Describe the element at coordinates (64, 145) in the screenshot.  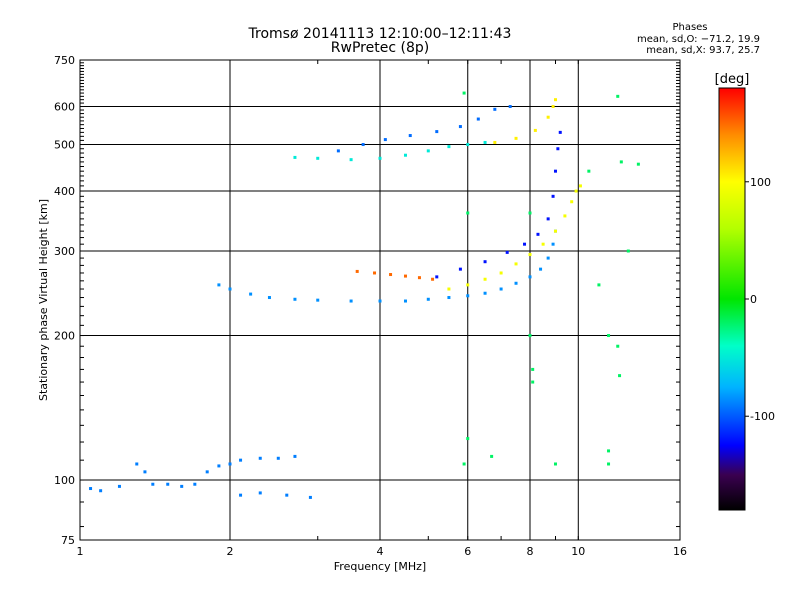
I see `y-tick-label: 500` at that location.